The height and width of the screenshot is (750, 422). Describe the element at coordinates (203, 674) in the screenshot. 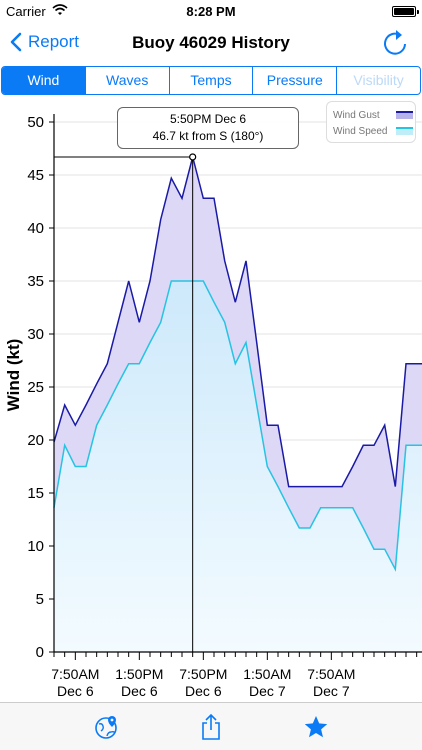

I see `x-tick-time-label: 7:50PM` at that location.